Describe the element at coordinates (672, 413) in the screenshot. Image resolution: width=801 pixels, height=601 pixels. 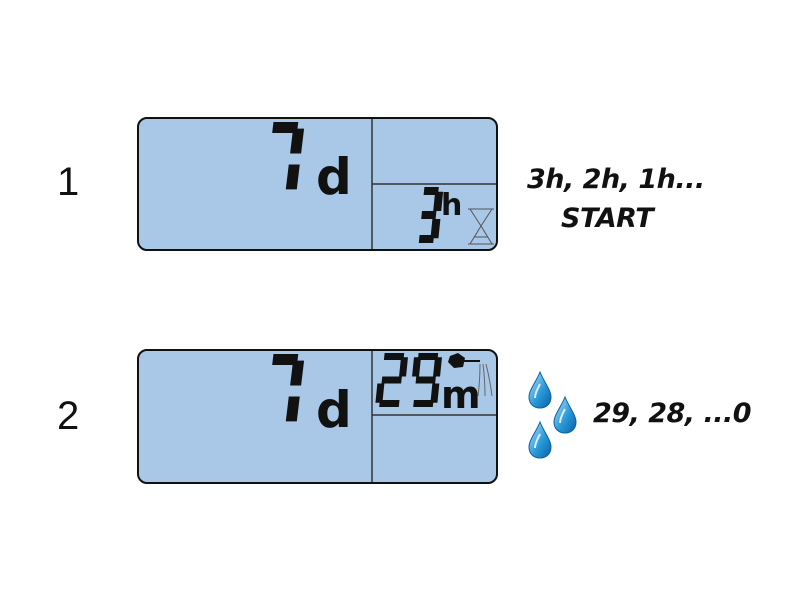
I see `step-2-note-countdown: 29, 28, ...0` at that location.